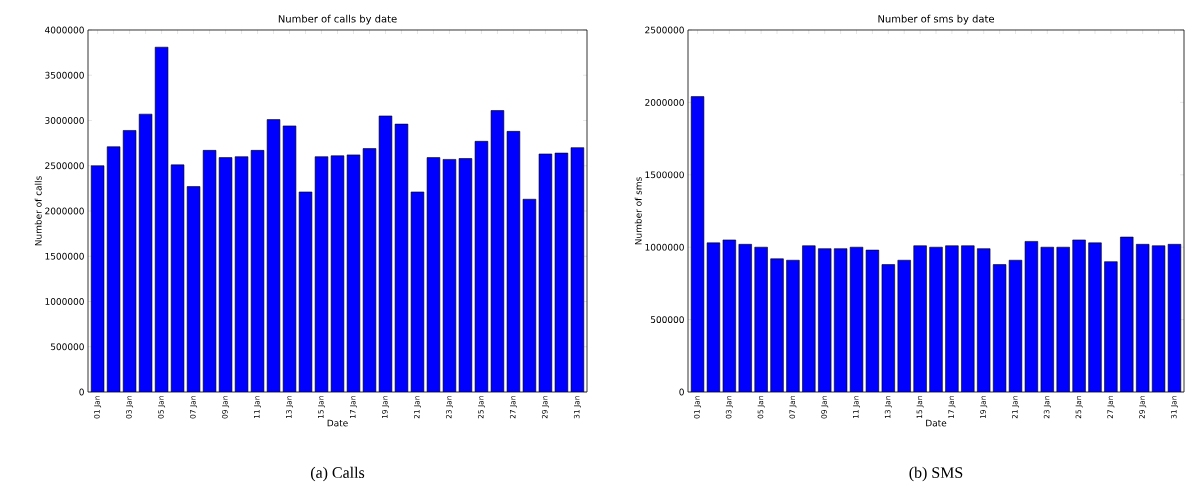  I want to click on chart-title: Number of calls by date, so click(337, 19).